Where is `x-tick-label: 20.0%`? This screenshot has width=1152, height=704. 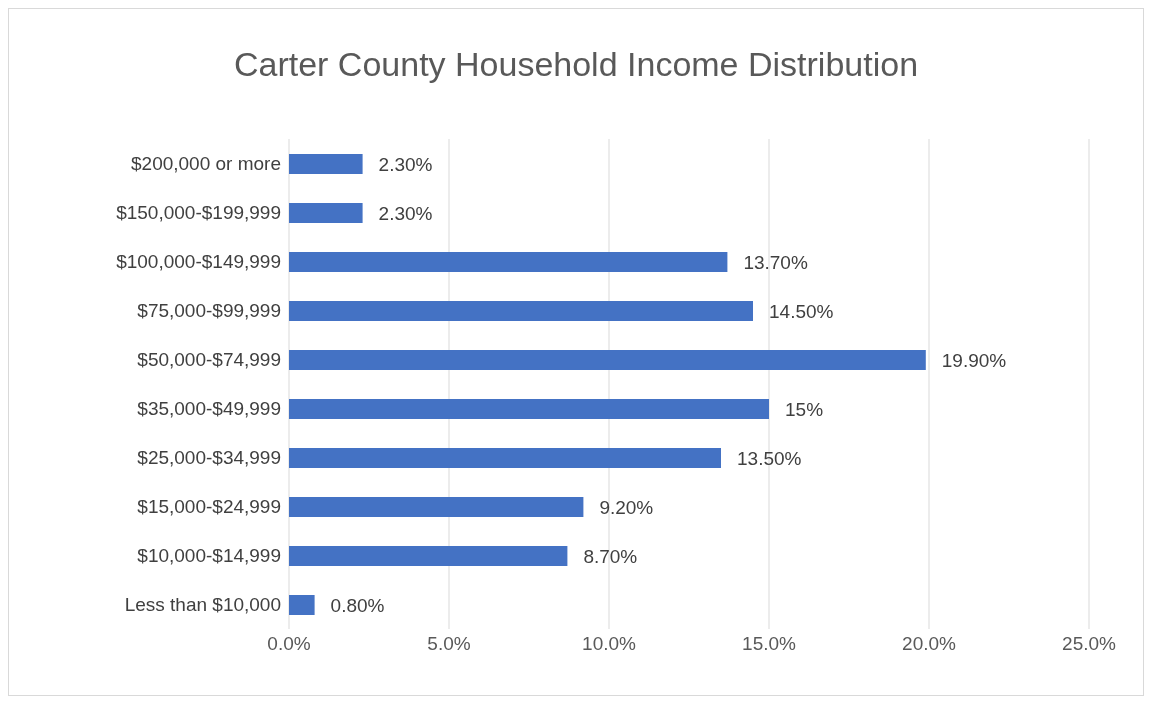
x-tick-label: 20.0% is located at coordinates (929, 644).